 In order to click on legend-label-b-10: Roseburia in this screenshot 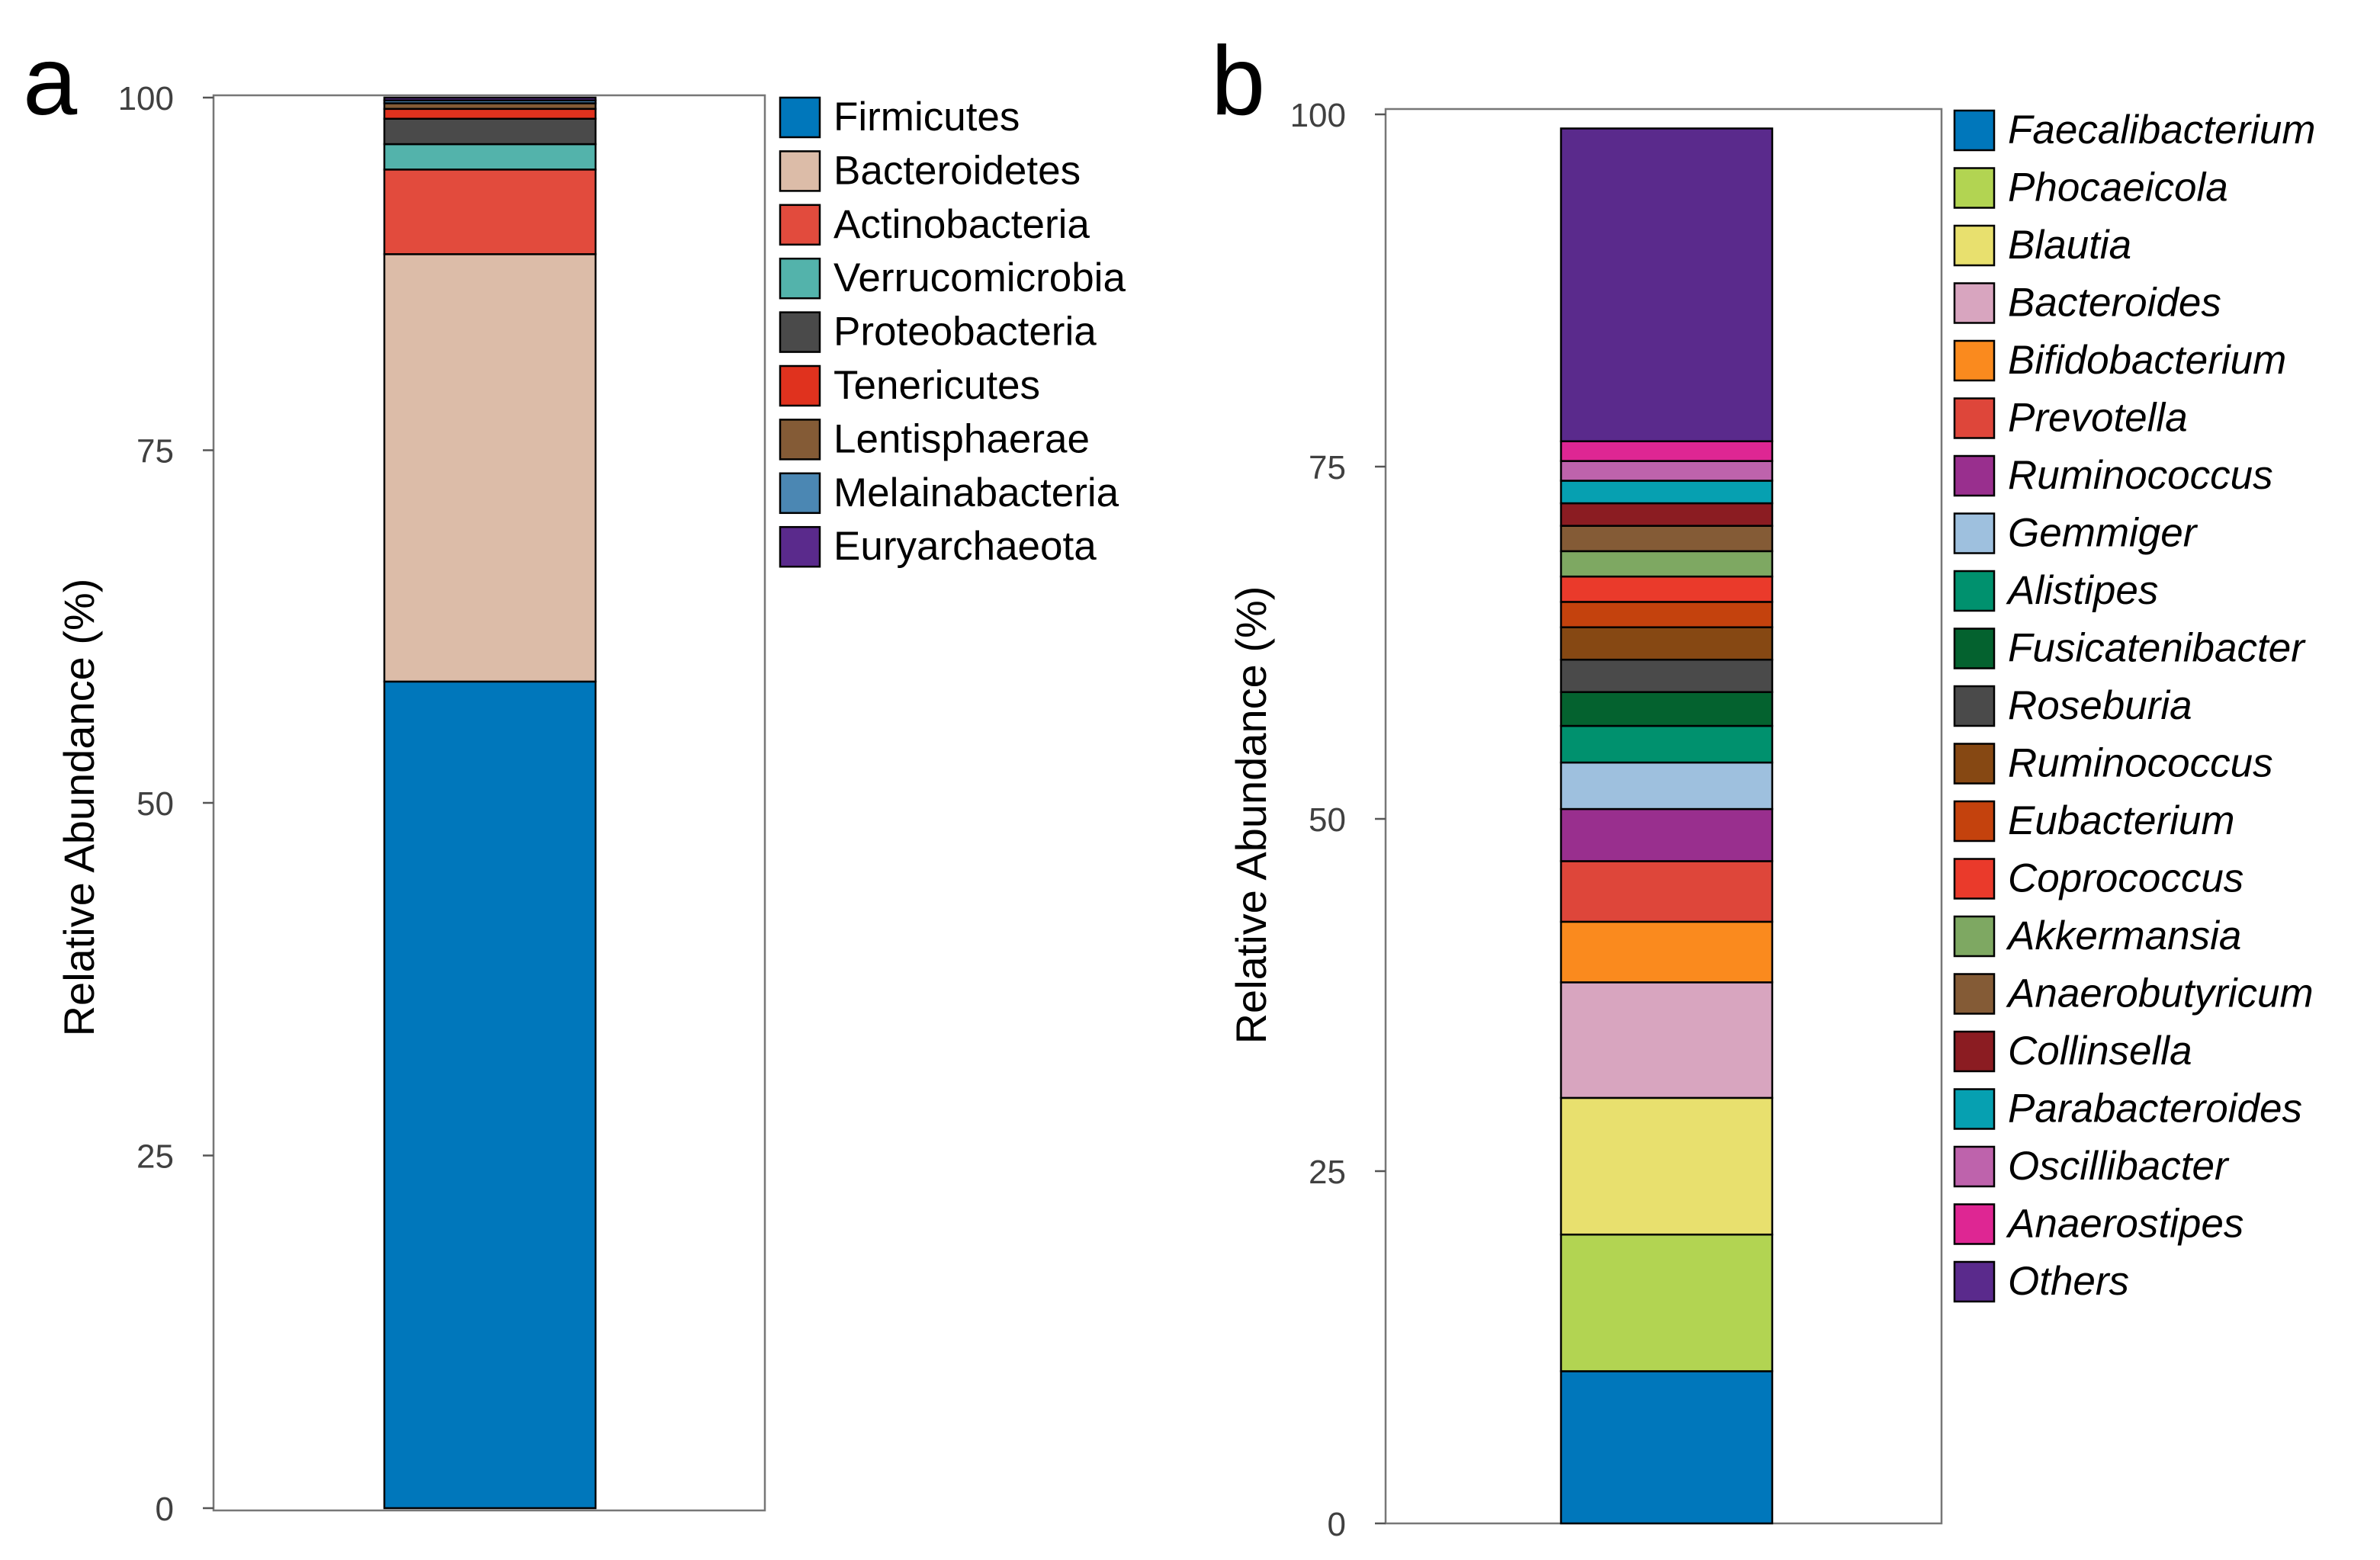, I will do `click(2100, 705)`.